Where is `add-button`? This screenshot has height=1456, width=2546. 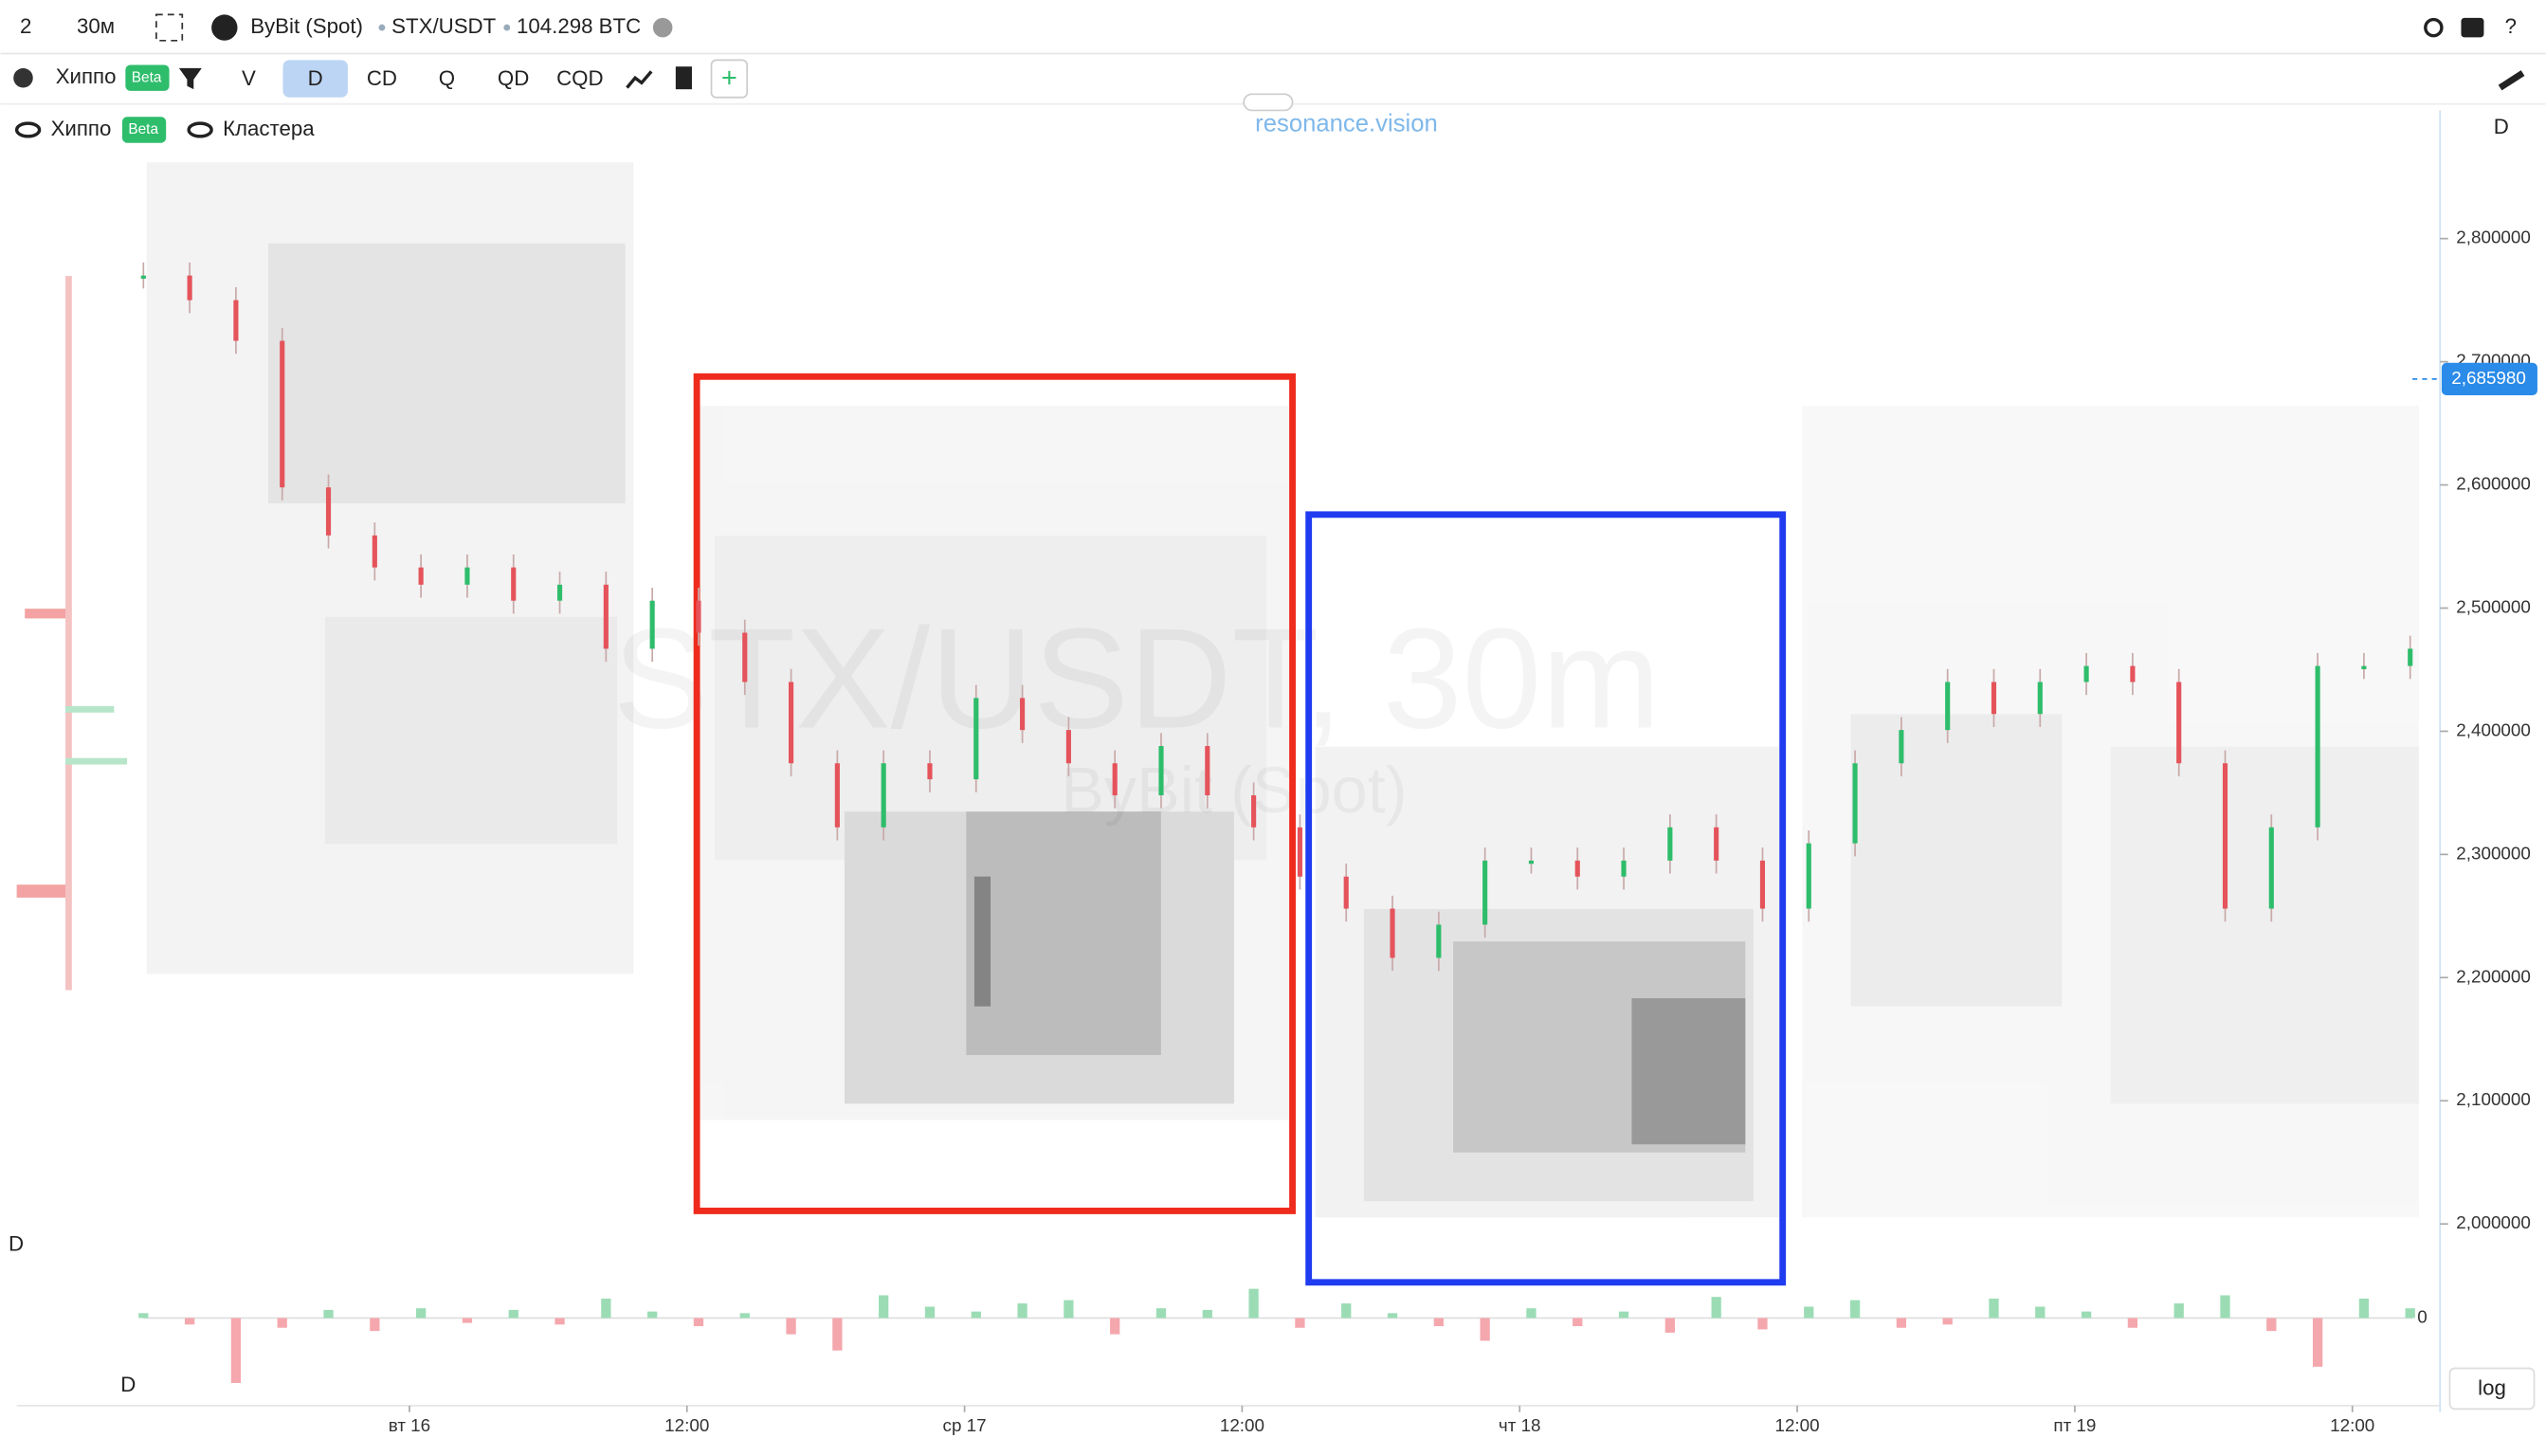
add-button is located at coordinates (730, 79).